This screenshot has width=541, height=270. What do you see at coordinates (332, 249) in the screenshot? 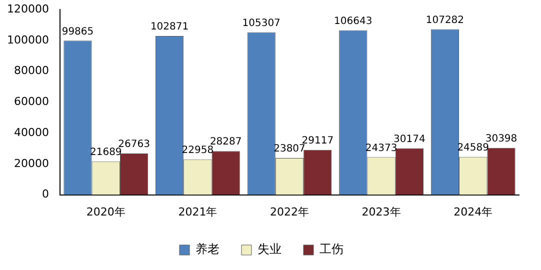
I see `legend-label: 工伤` at bounding box center [332, 249].